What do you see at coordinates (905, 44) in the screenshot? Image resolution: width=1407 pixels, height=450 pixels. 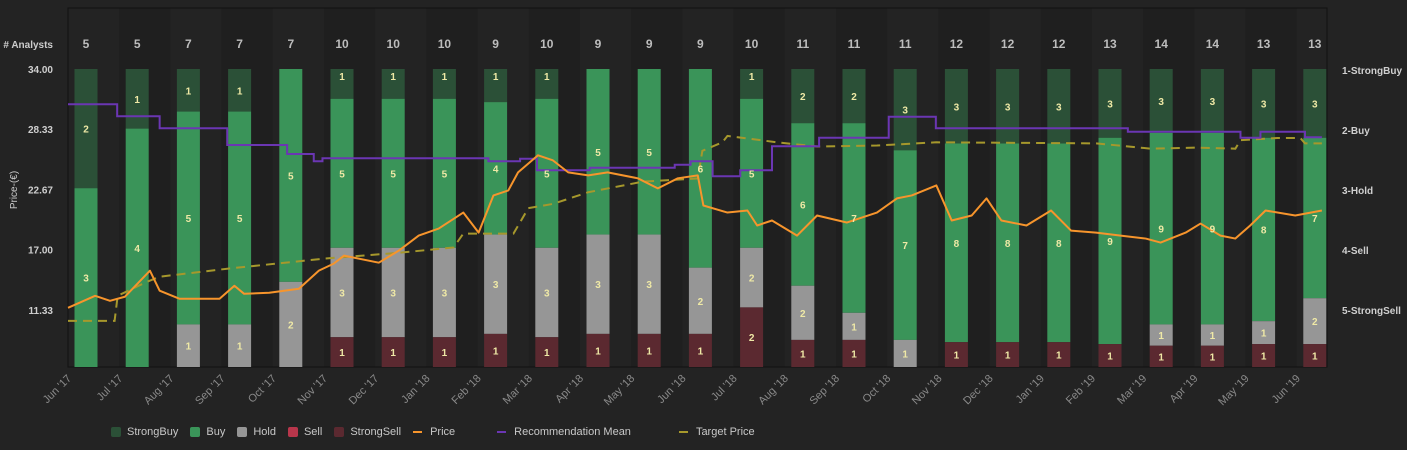 I see `analyst-count: 11` at bounding box center [905, 44].